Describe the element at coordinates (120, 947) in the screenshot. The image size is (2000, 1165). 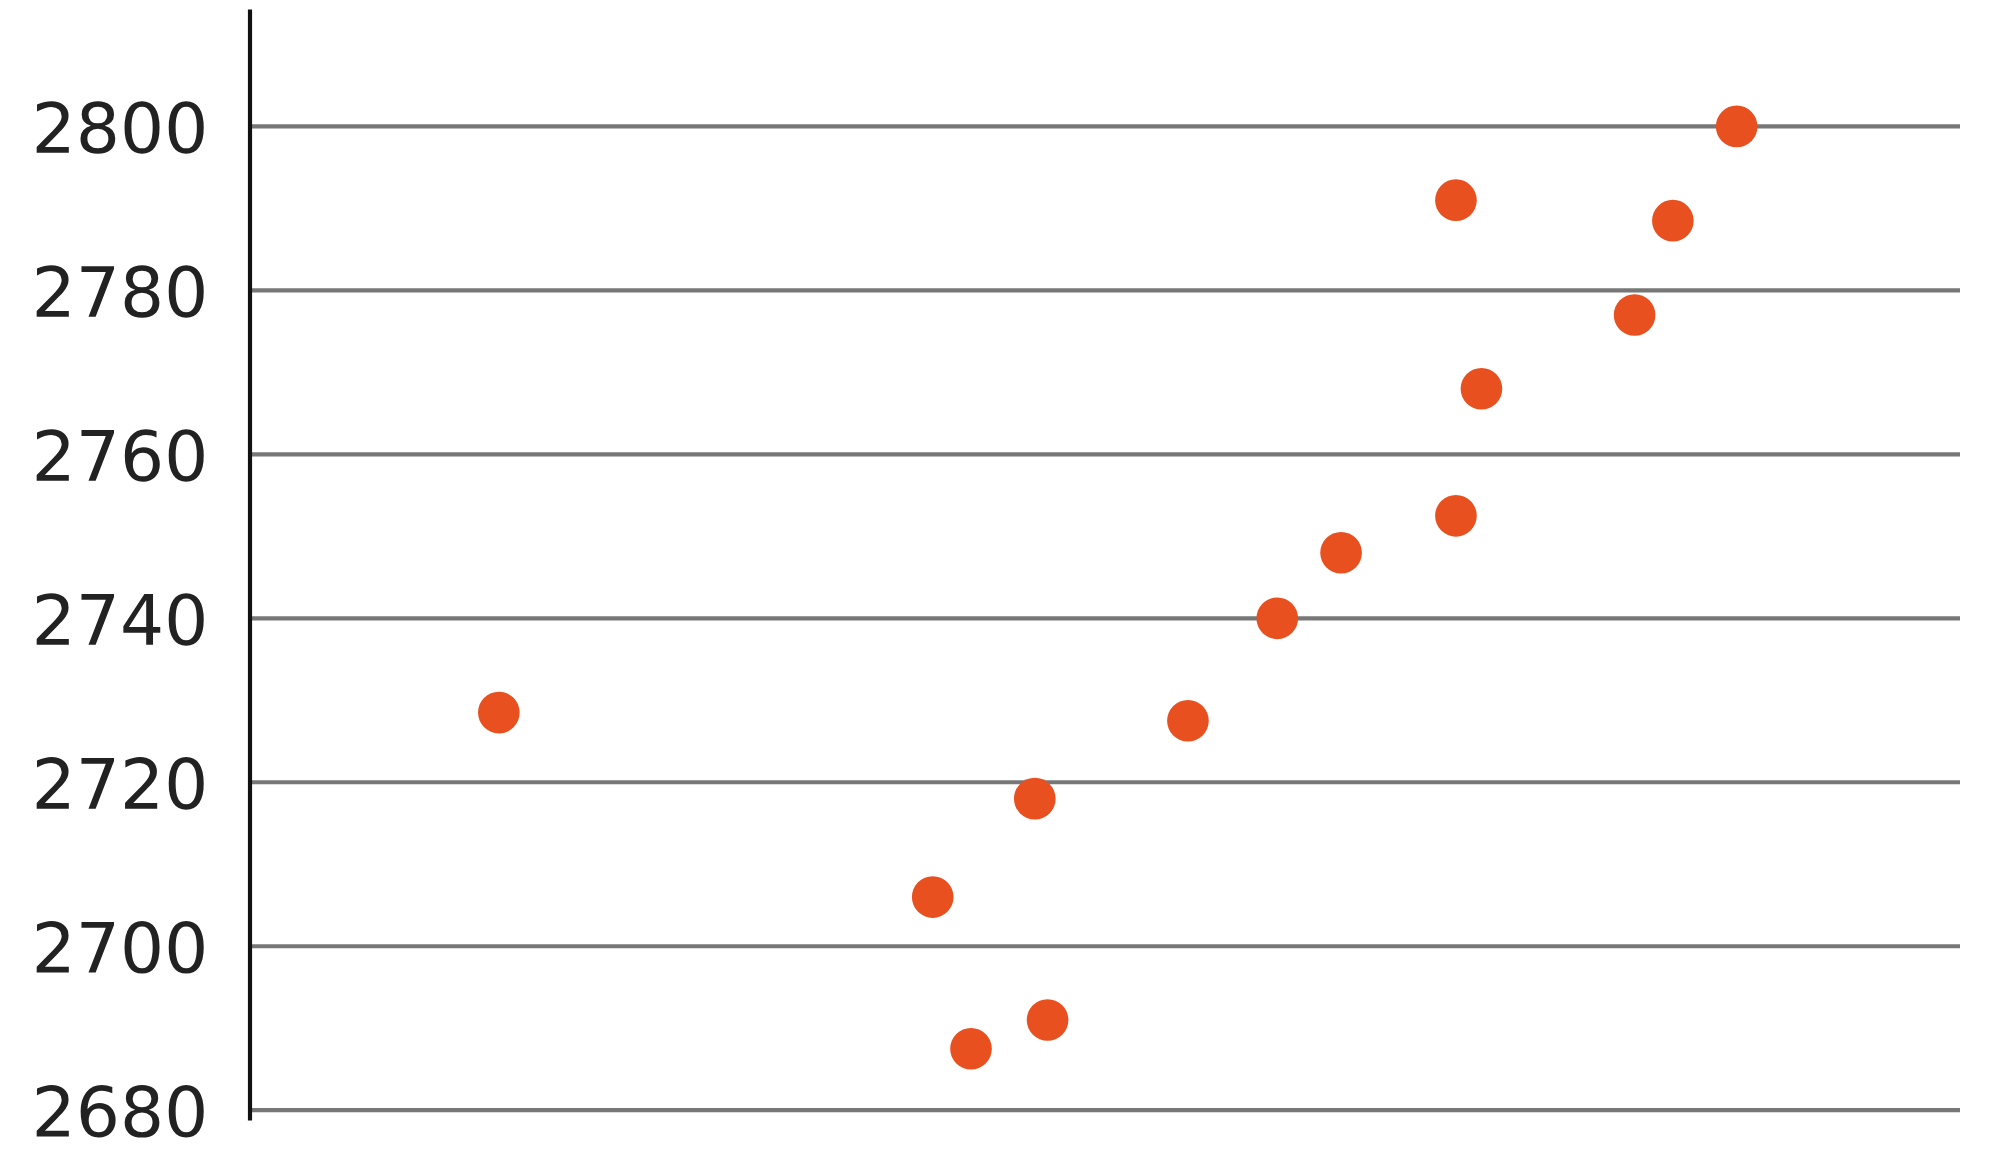
I see `y-tick-label: 2700` at that location.